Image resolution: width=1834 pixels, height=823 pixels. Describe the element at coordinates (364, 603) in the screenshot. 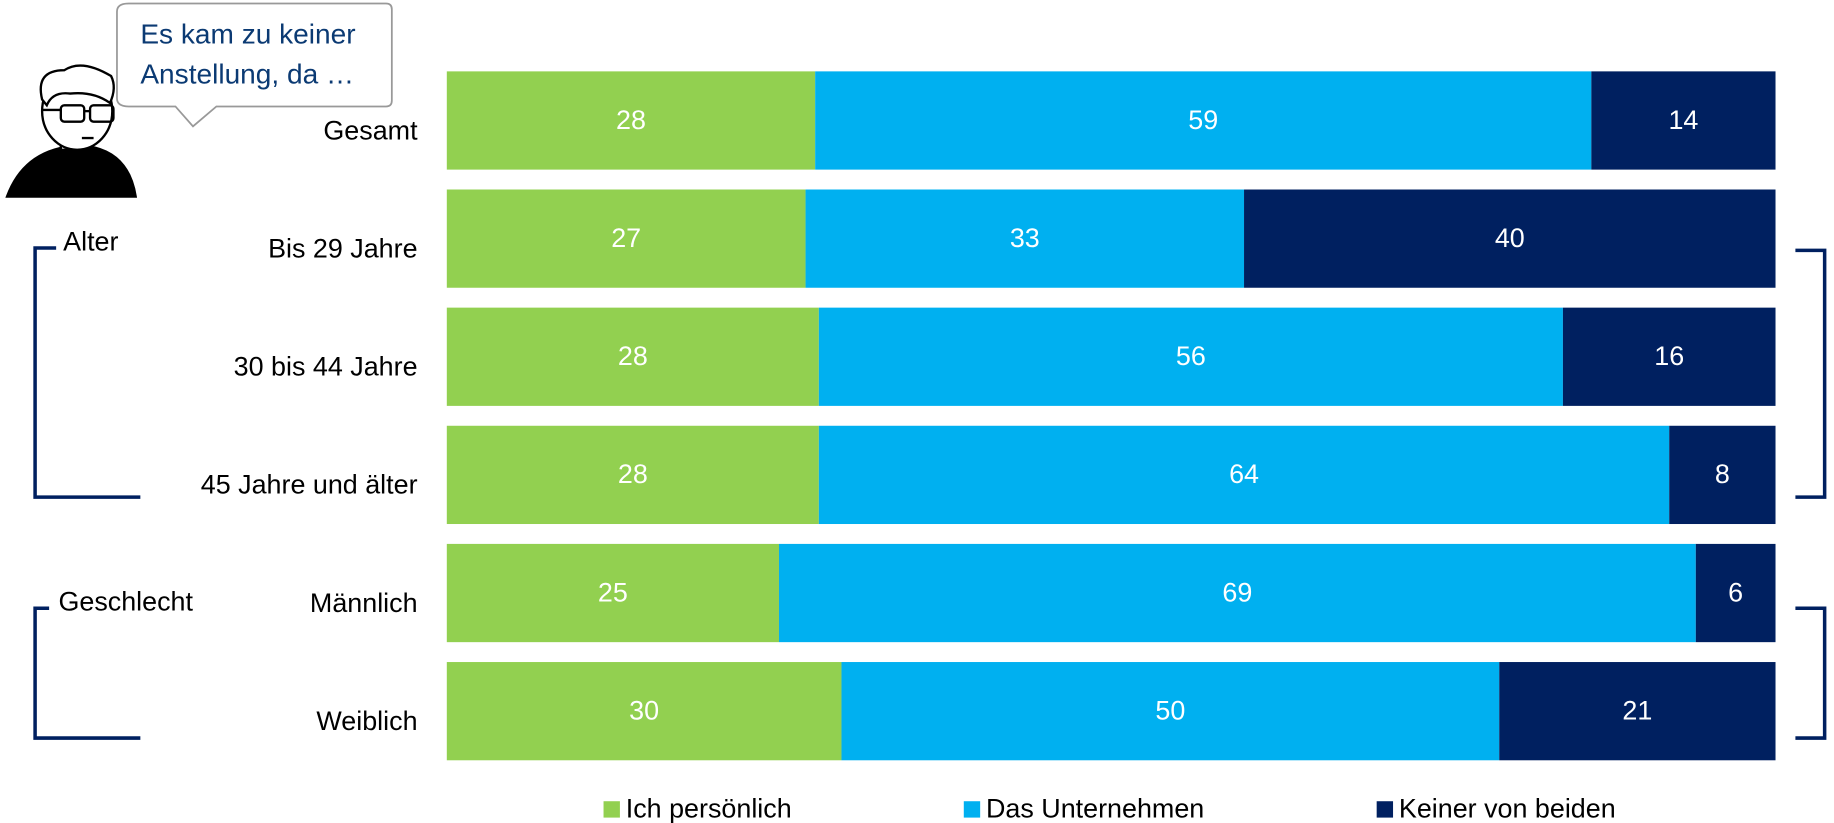

I see `category-label: Männlich` at that location.